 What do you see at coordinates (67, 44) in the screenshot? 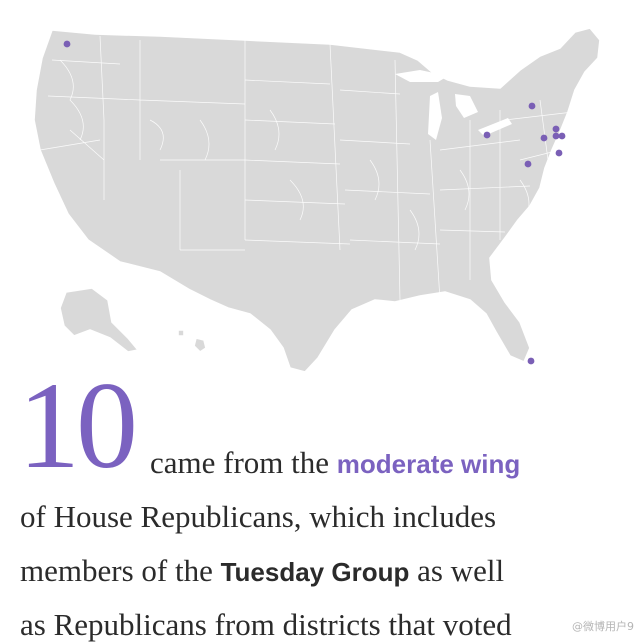
I see `marker-washington` at bounding box center [67, 44].